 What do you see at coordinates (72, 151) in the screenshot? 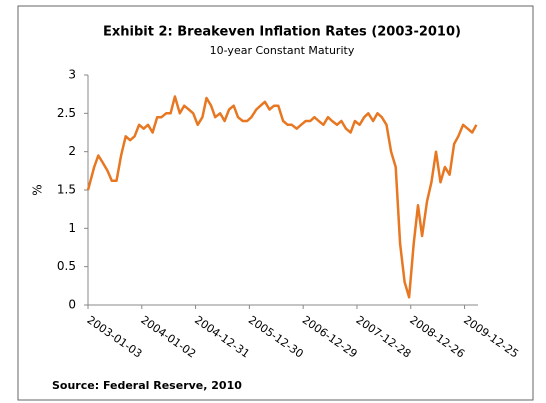
I see `y-tick-label: 2` at bounding box center [72, 151].